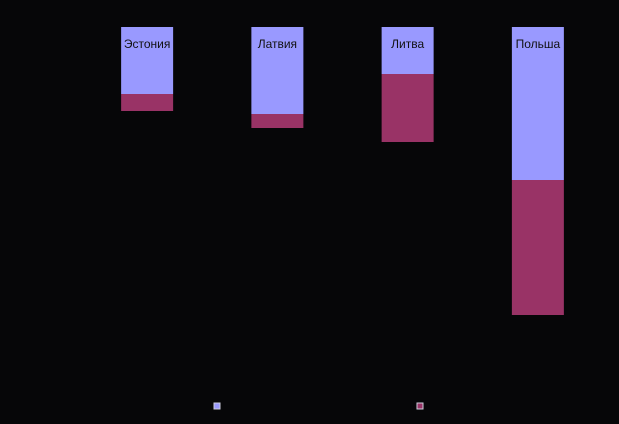 The width and height of the screenshot is (619, 424). Describe the element at coordinates (407, 44) in the screenshot. I see `category-label: Литва` at that location.